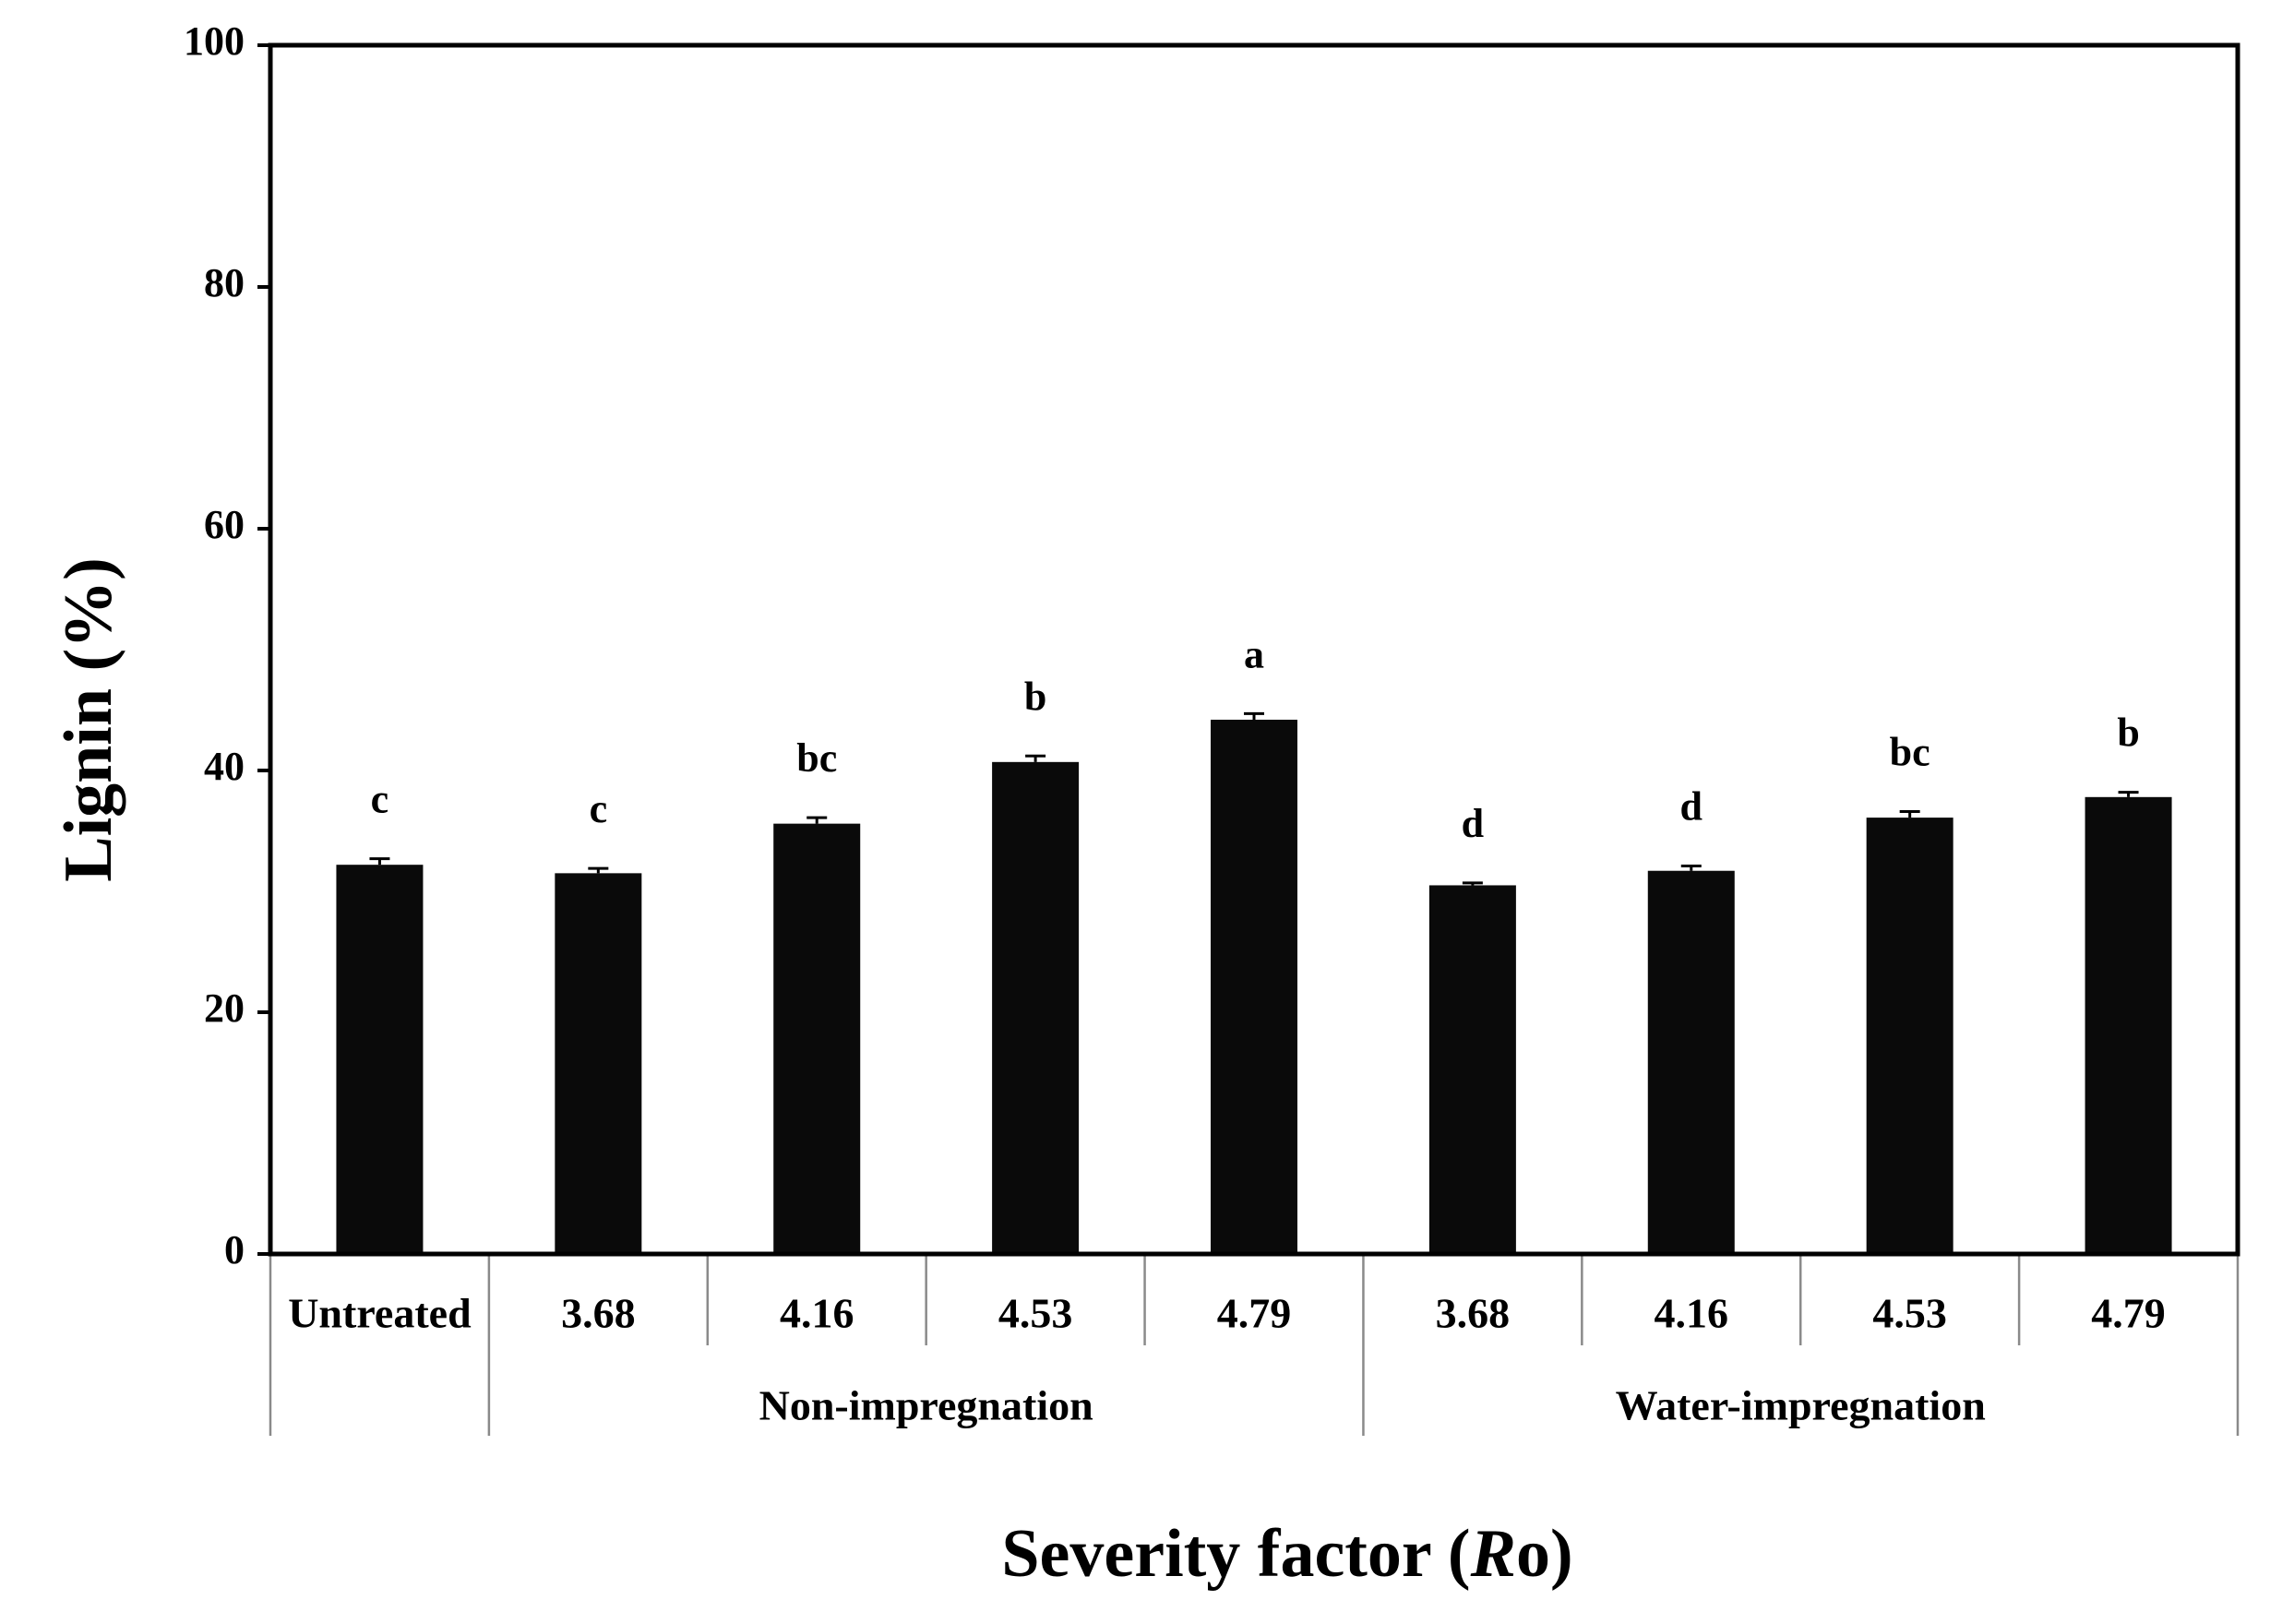 The image size is (2270, 1624). I want to click on y-tick-label: 0, so click(234, 1249).